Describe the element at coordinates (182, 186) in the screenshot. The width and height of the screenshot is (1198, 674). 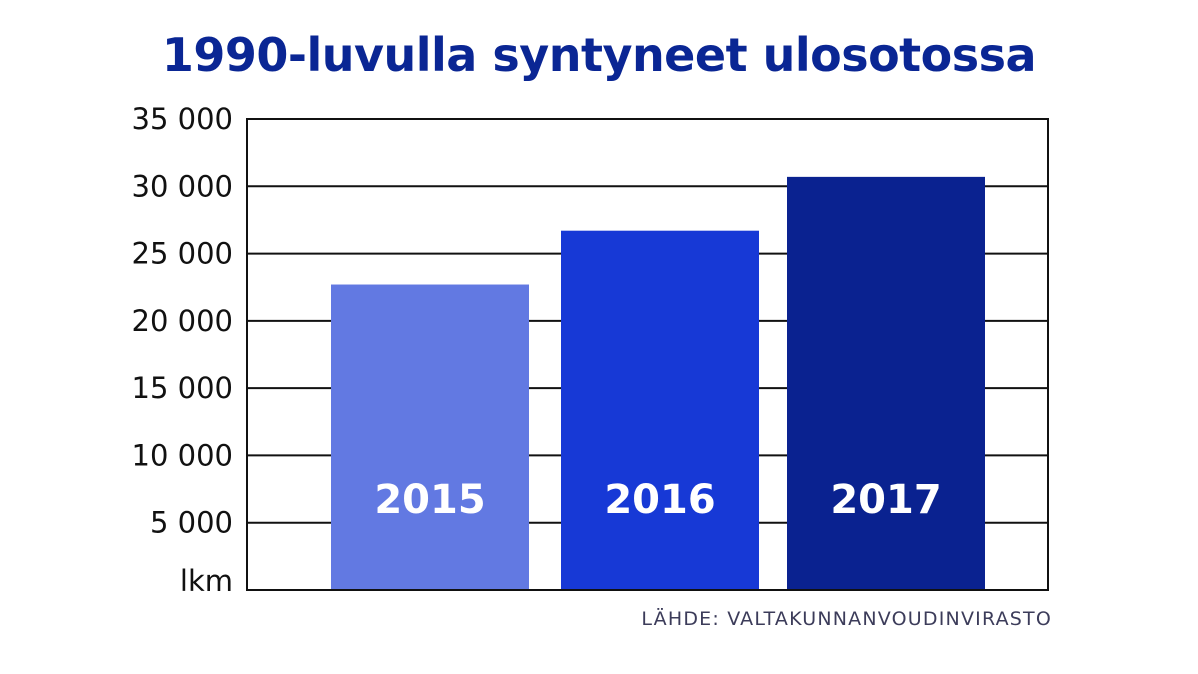
I see `y-tick-label: 30 000` at that location.